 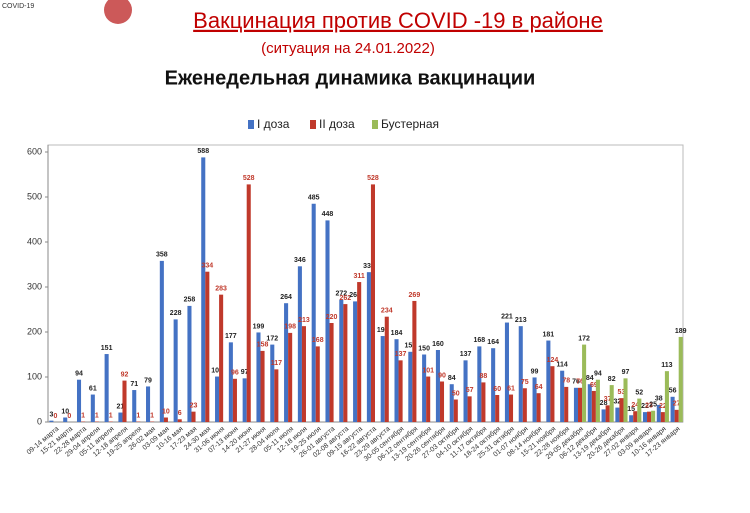 I want to click on data-label: 24, so click(x=635, y=405).